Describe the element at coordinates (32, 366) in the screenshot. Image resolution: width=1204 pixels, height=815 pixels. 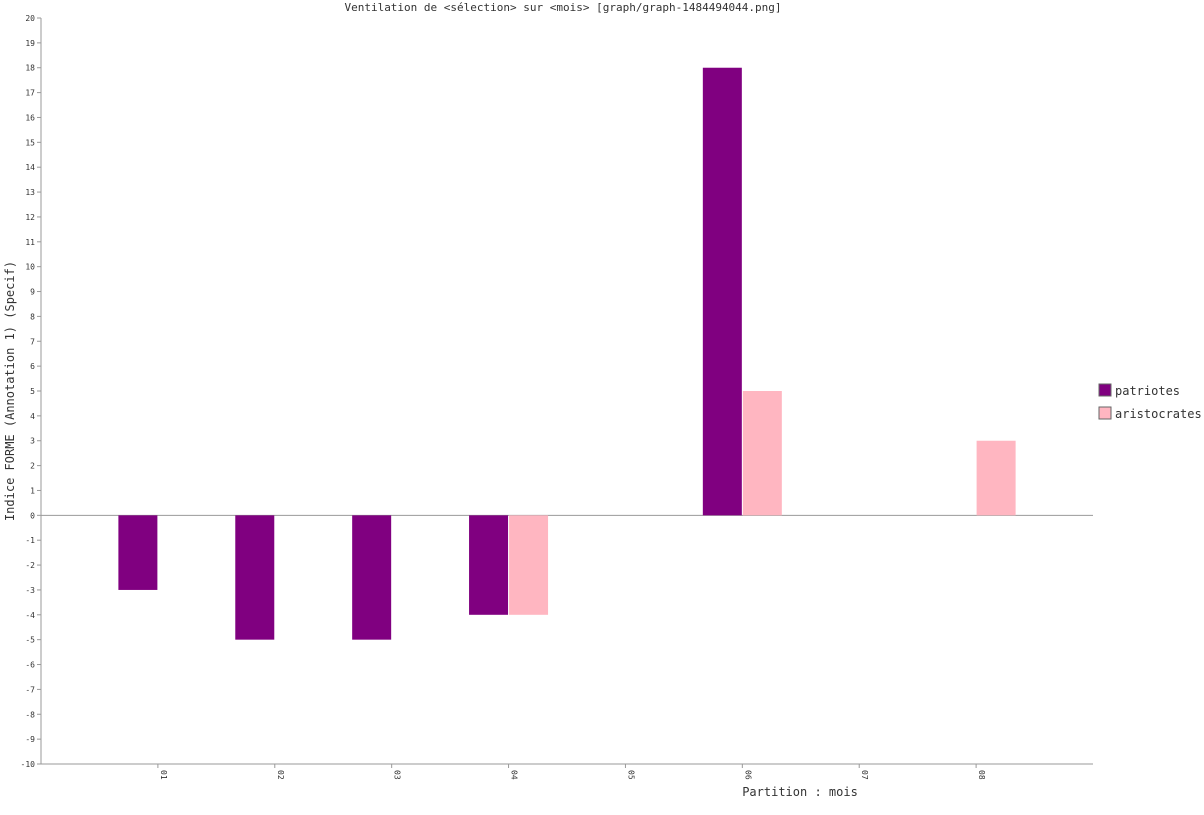
I see `y-tick-label: 6` at that location.